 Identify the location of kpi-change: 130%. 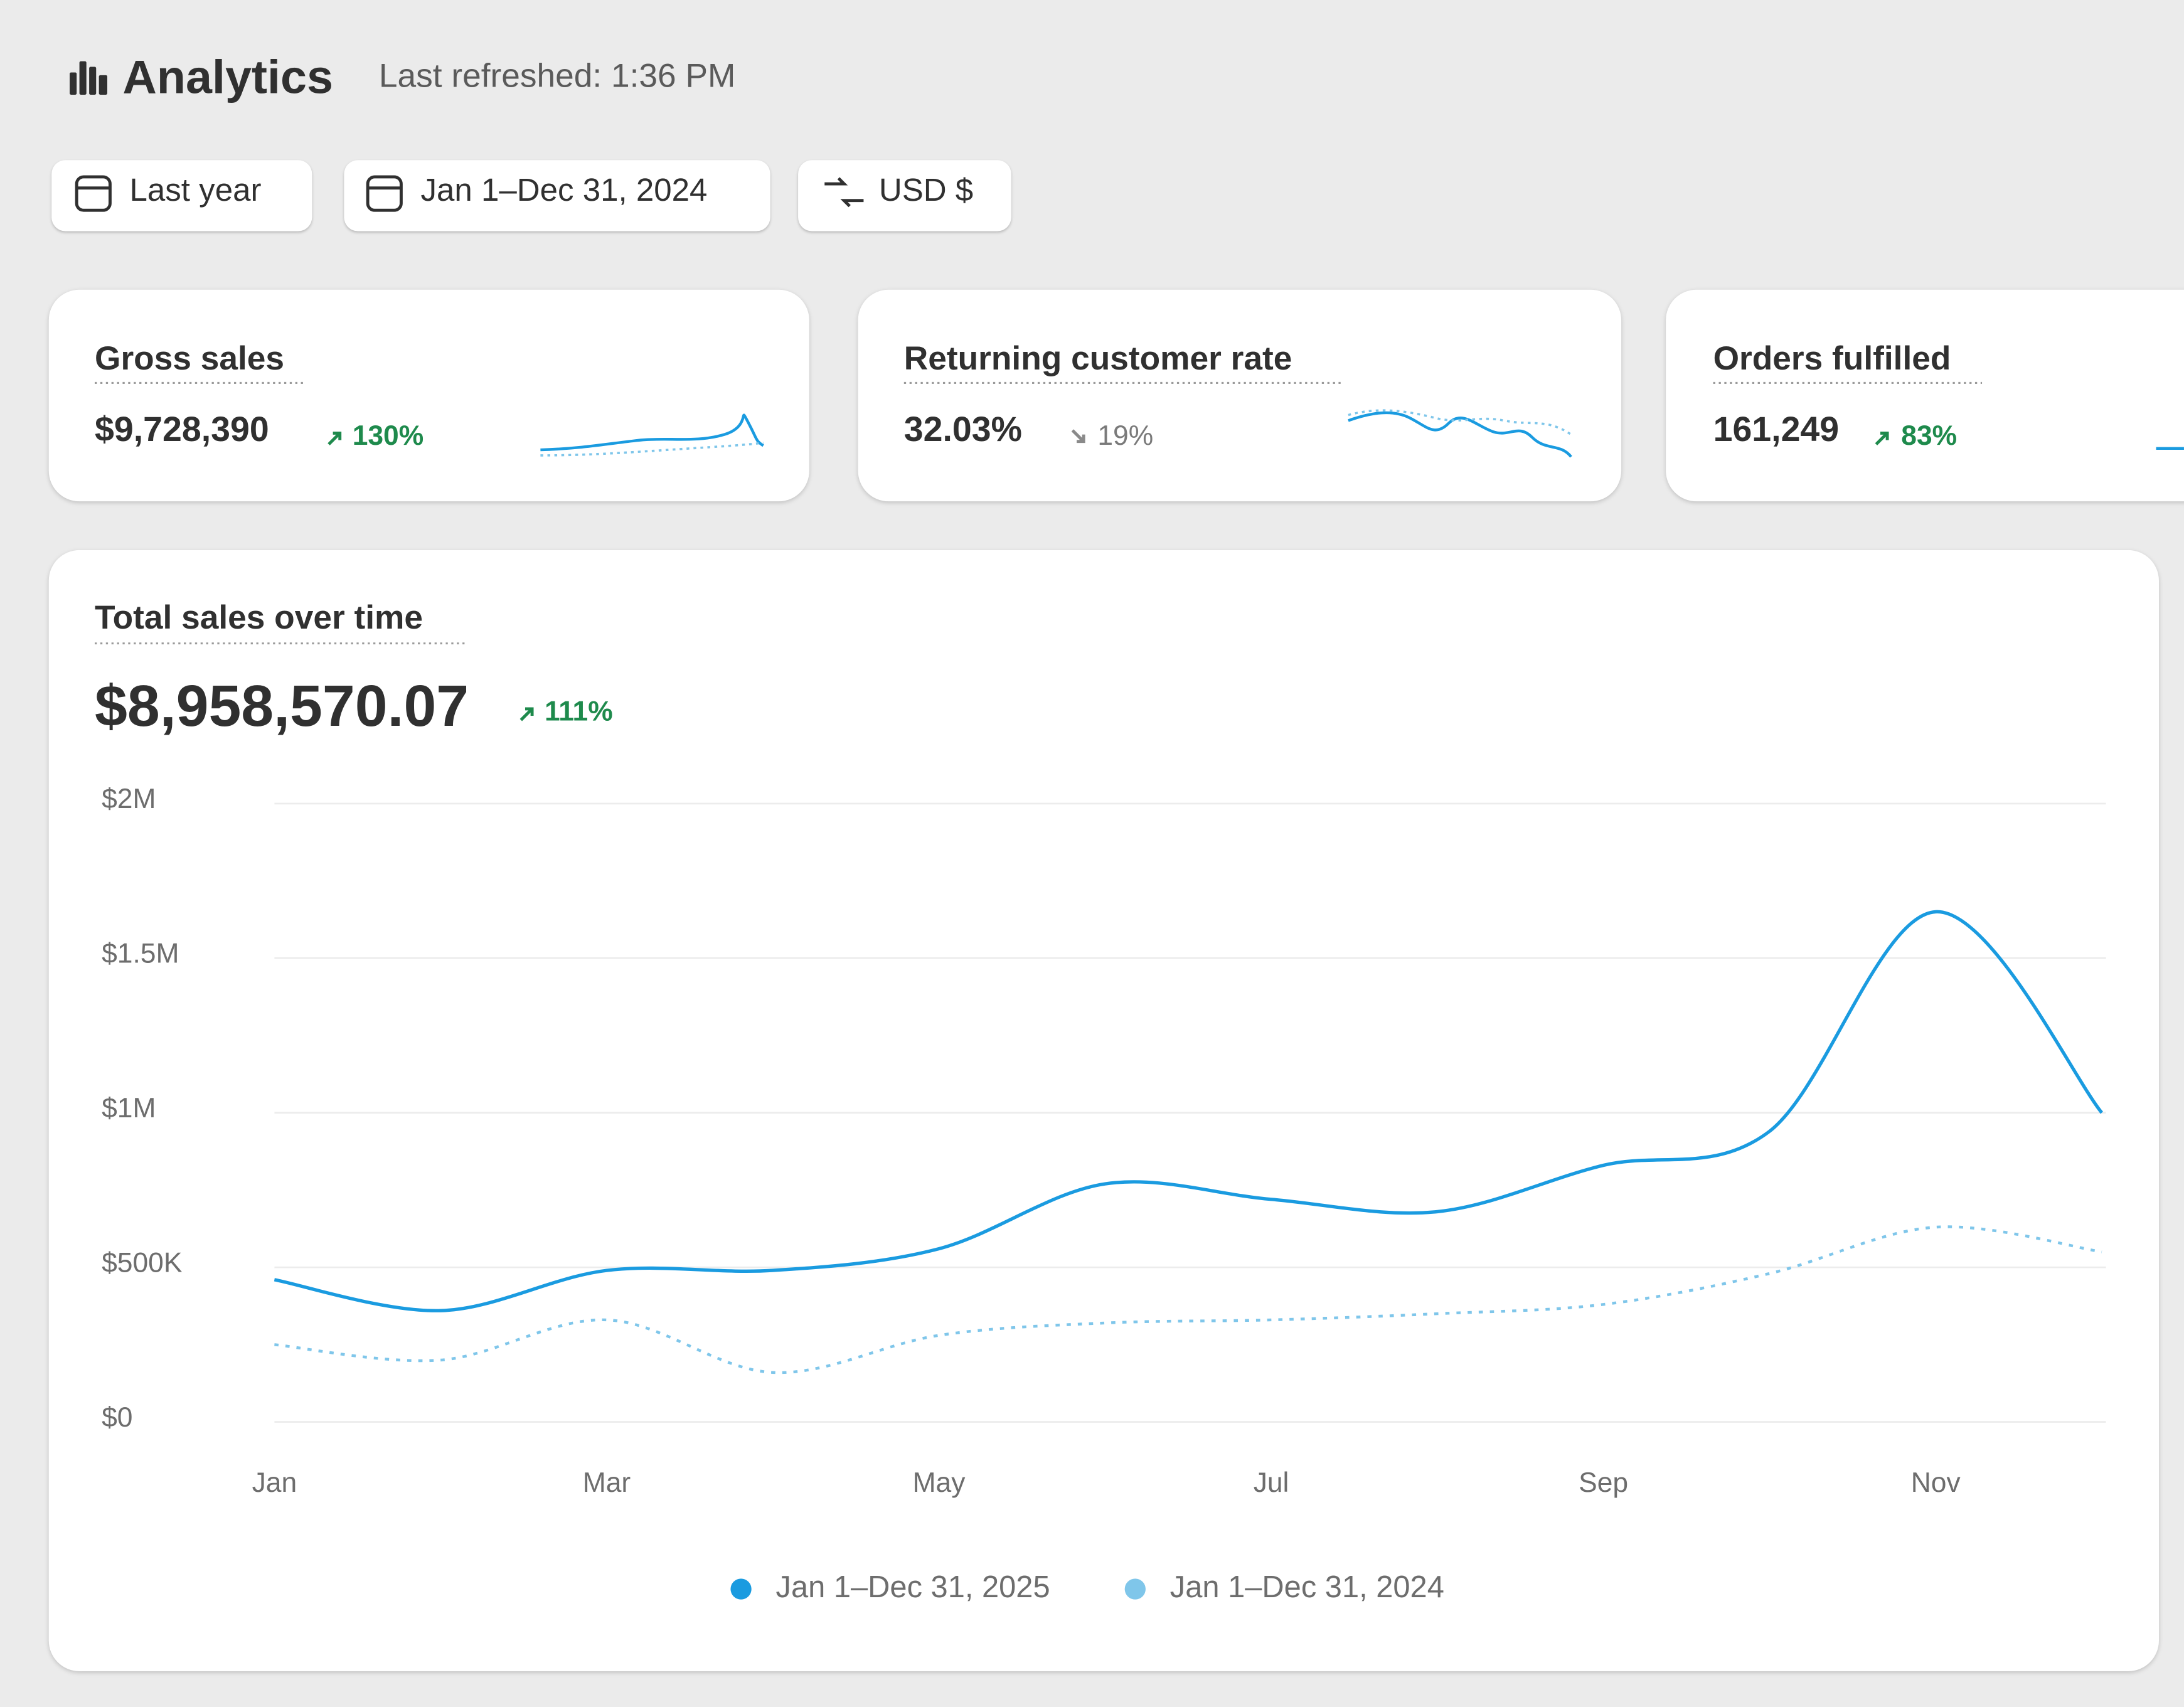
(388, 435).